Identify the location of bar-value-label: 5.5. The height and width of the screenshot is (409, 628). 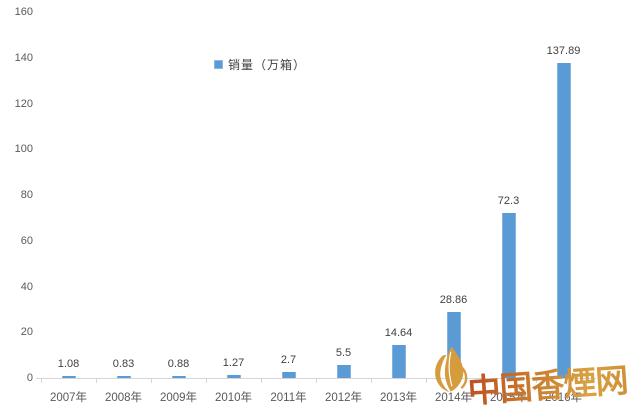
(343, 353).